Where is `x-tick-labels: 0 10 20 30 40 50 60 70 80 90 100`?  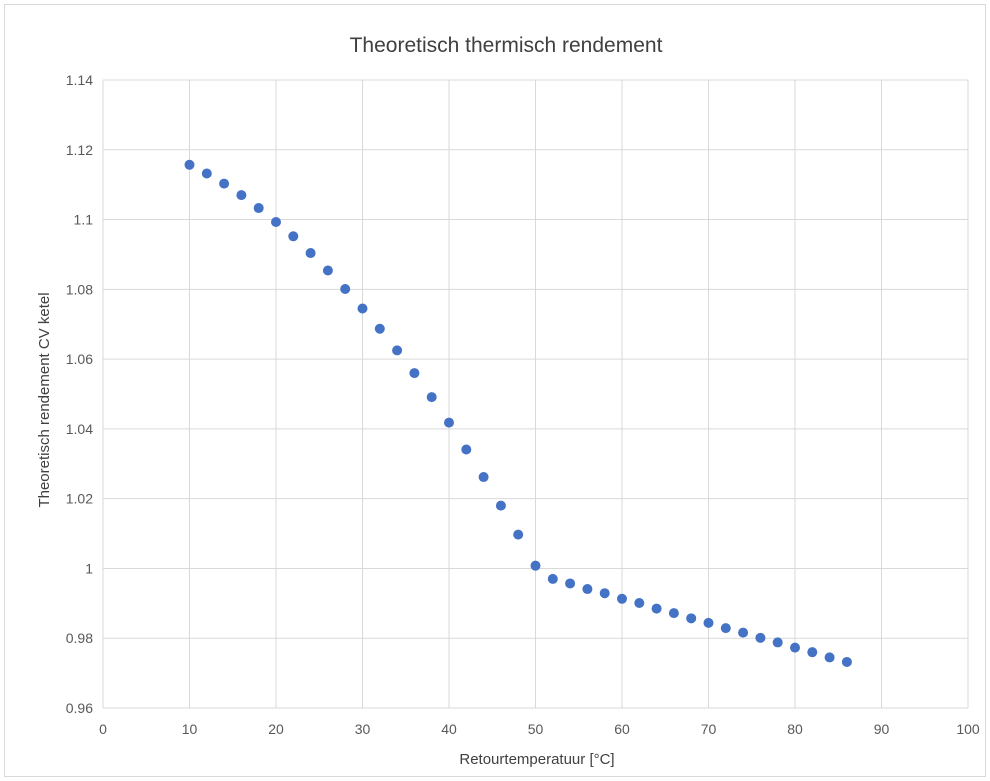
x-tick-labels: 0 10 20 30 40 50 60 70 80 90 100 is located at coordinates (539, 729).